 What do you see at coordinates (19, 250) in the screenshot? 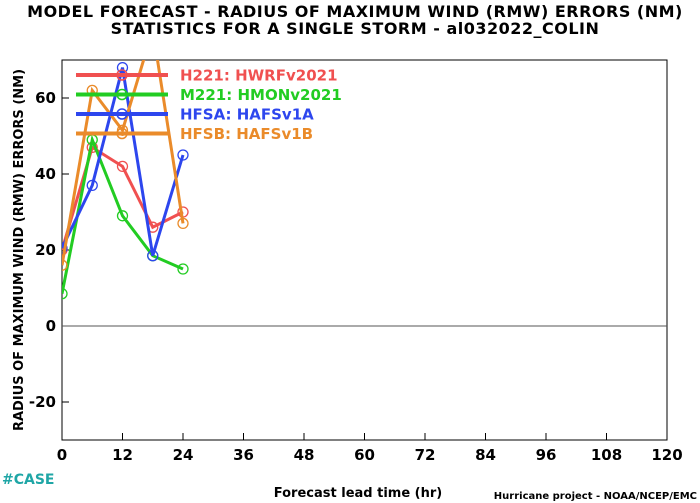
I see `y-axis-label: RADIUS OF MAXIMUM WIND (RMW) ERRORS (NM)` at bounding box center [19, 250].